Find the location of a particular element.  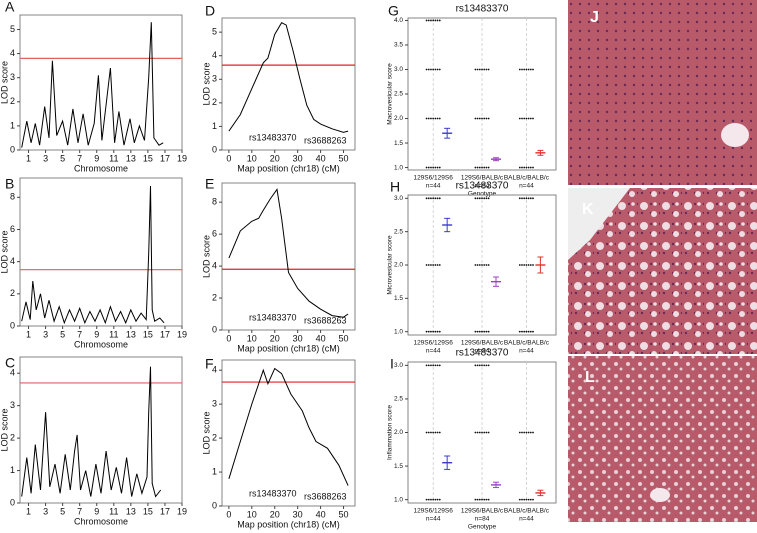

panel-letter: L is located at coordinates (590, 377).